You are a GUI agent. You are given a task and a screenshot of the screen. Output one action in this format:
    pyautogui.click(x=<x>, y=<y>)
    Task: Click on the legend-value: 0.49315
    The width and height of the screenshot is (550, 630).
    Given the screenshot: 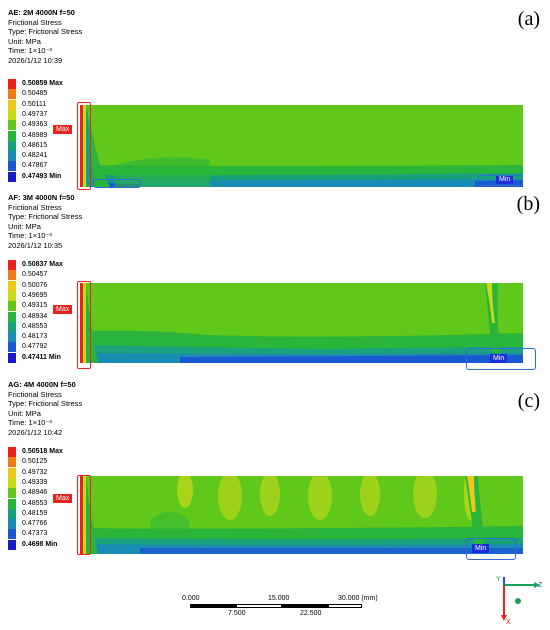 What is the action you would take?
    pyautogui.click(x=35, y=306)
    